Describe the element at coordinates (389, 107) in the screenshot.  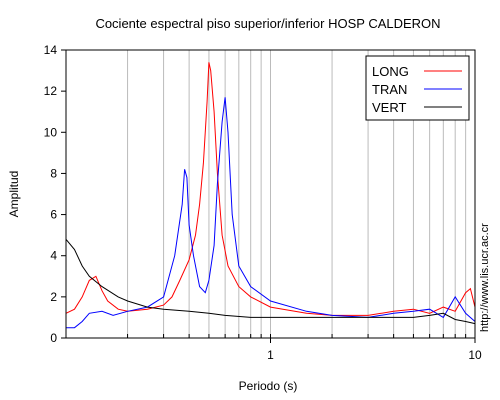
I see `legend-label-vert: VERT` at that location.